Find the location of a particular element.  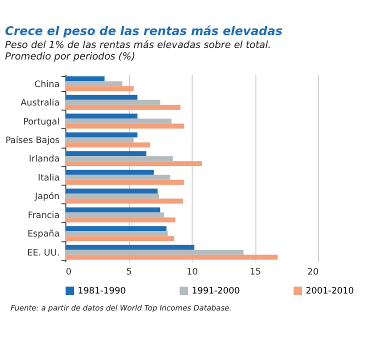

text: Promedio por periodos (%) is located at coordinates (70, 56).